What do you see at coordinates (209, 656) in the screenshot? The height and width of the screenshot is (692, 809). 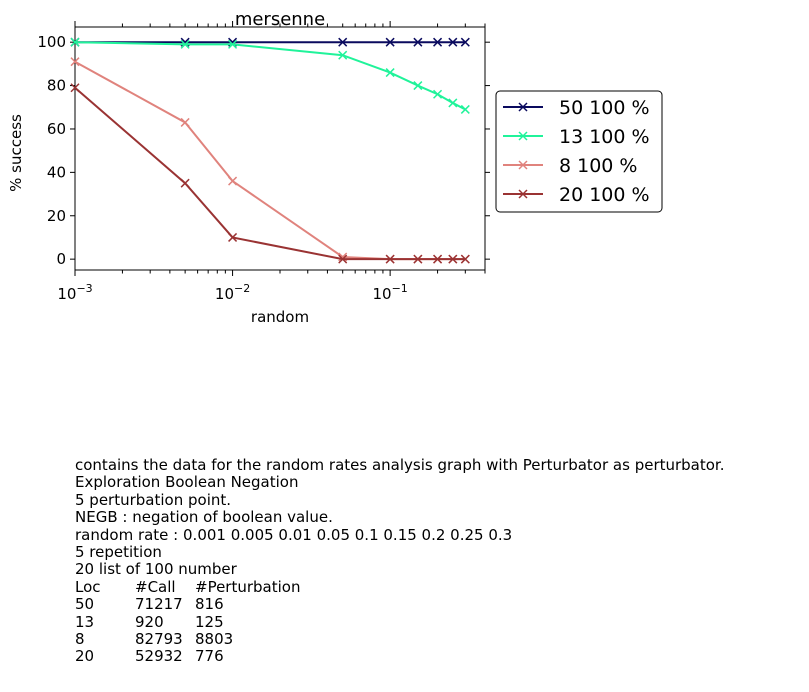 I see `table-cell: 776` at bounding box center [209, 656].